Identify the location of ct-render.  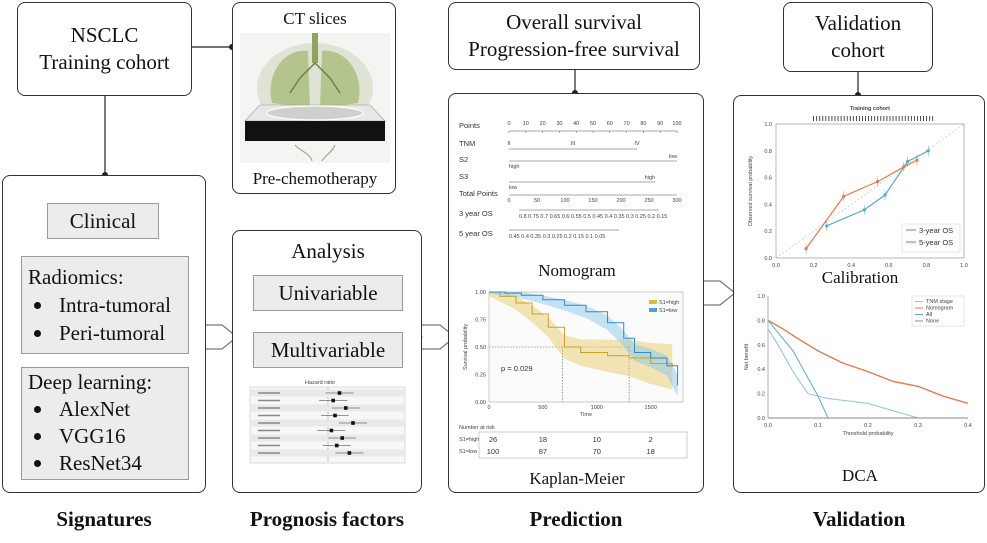
(315, 98).